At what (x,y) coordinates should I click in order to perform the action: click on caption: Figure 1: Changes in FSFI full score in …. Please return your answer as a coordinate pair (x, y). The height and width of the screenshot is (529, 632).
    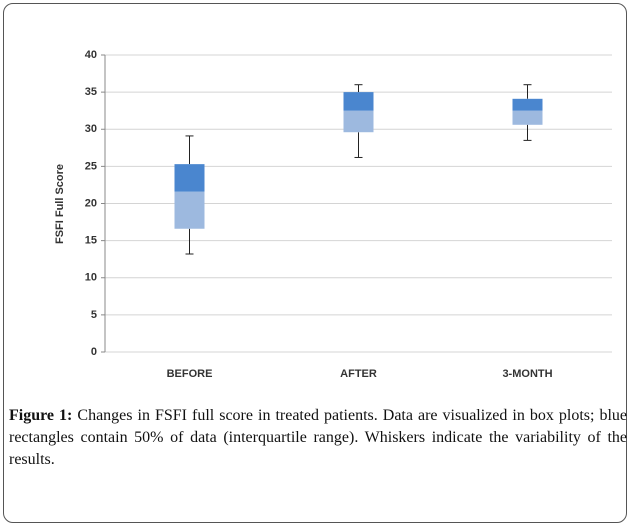
    Looking at the image, I should click on (318, 438).